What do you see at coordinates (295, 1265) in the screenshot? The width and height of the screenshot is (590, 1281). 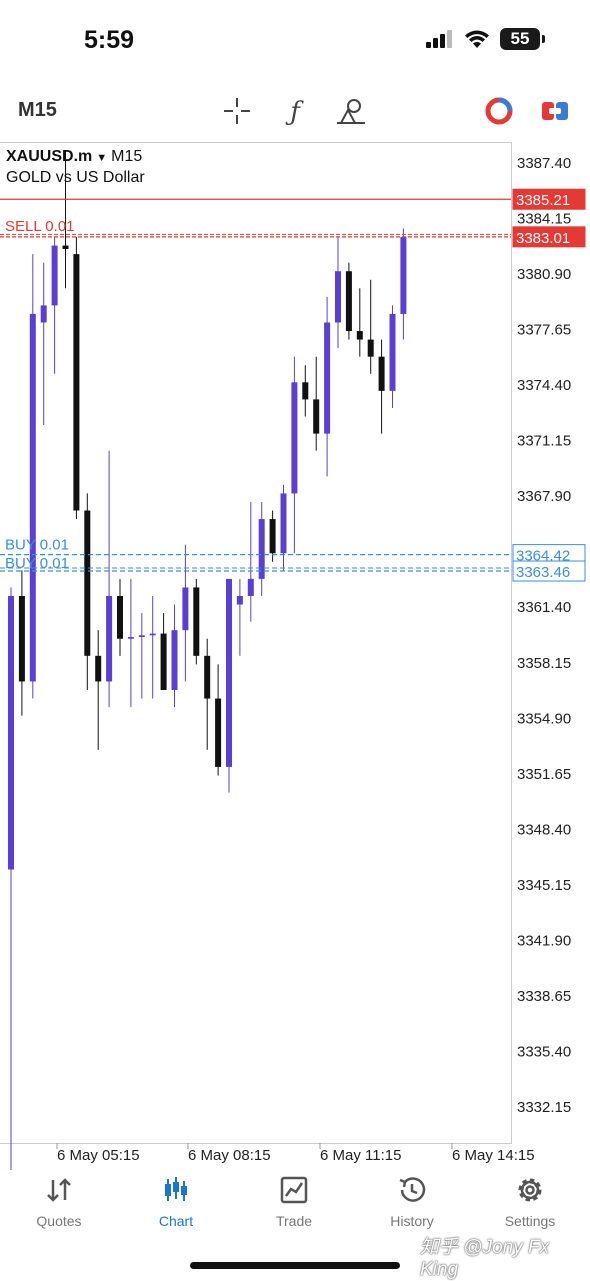 I see `home-indicator` at bounding box center [295, 1265].